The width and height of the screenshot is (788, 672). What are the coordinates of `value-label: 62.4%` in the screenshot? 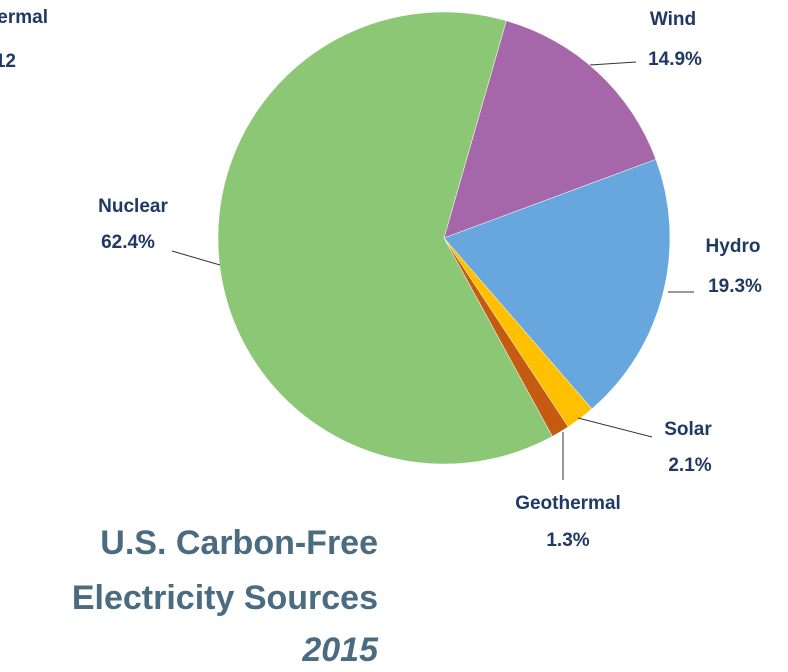 It's located at (128, 242).